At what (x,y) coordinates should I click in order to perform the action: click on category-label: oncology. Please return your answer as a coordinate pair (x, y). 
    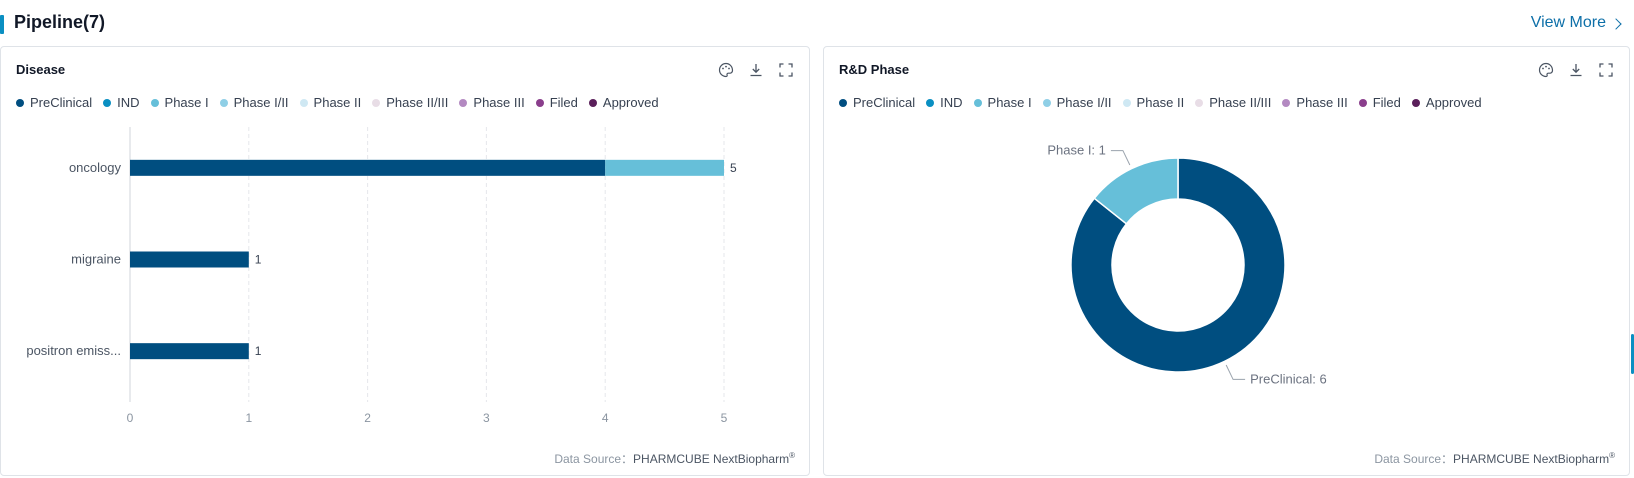
    Looking at the image, I should click on (95, 167).